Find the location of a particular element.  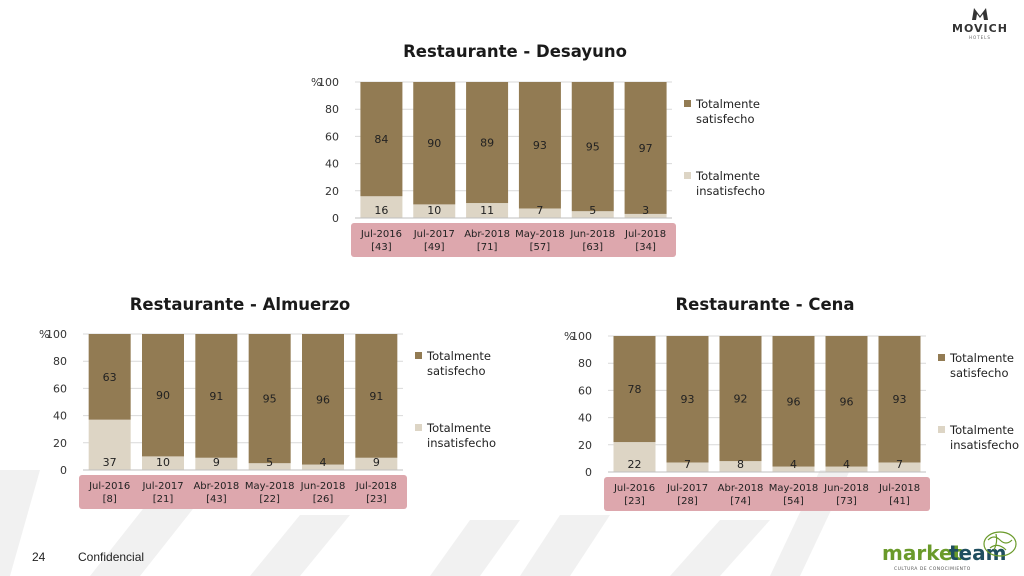

x-sample-size-label: [71] is located at coordinates (487, 247).